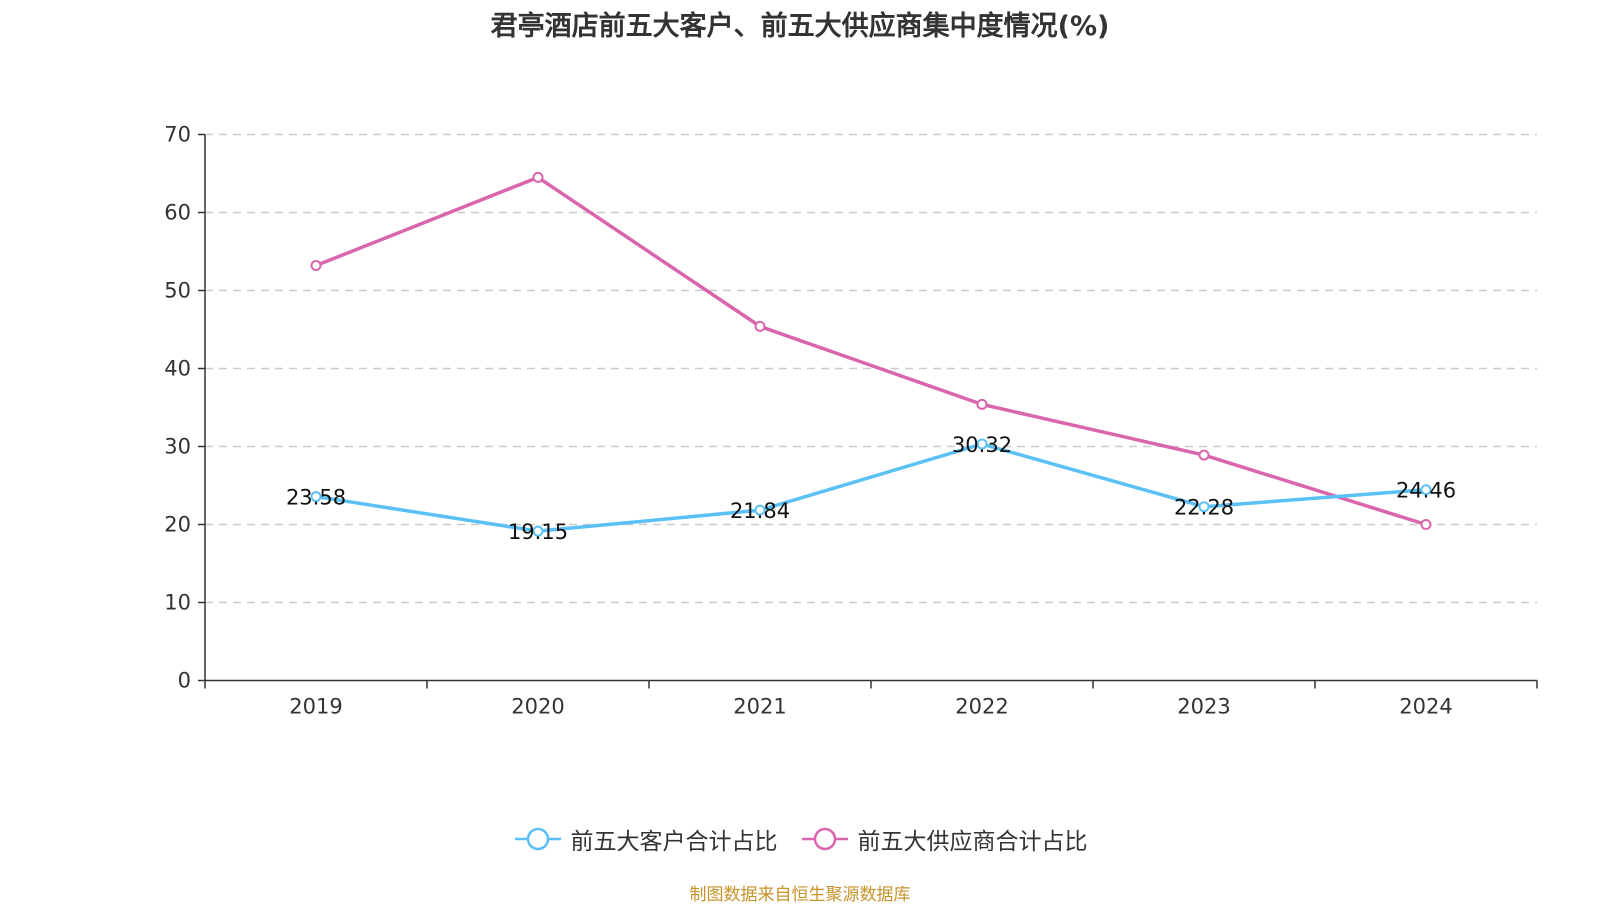 This screenshot has height=905, width=1600. Describe the element at coordinates (177, 369) in the screenshot. I see `y-tick-label: 40` at that location.